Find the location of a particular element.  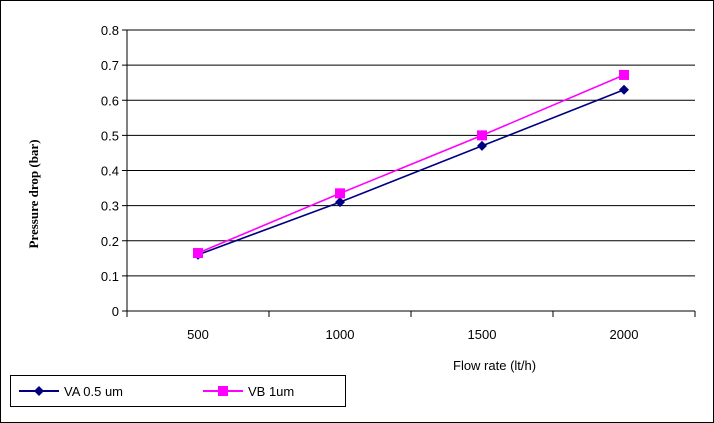

legend-item-vb: VB 1um is located at coordinates (247, 391).